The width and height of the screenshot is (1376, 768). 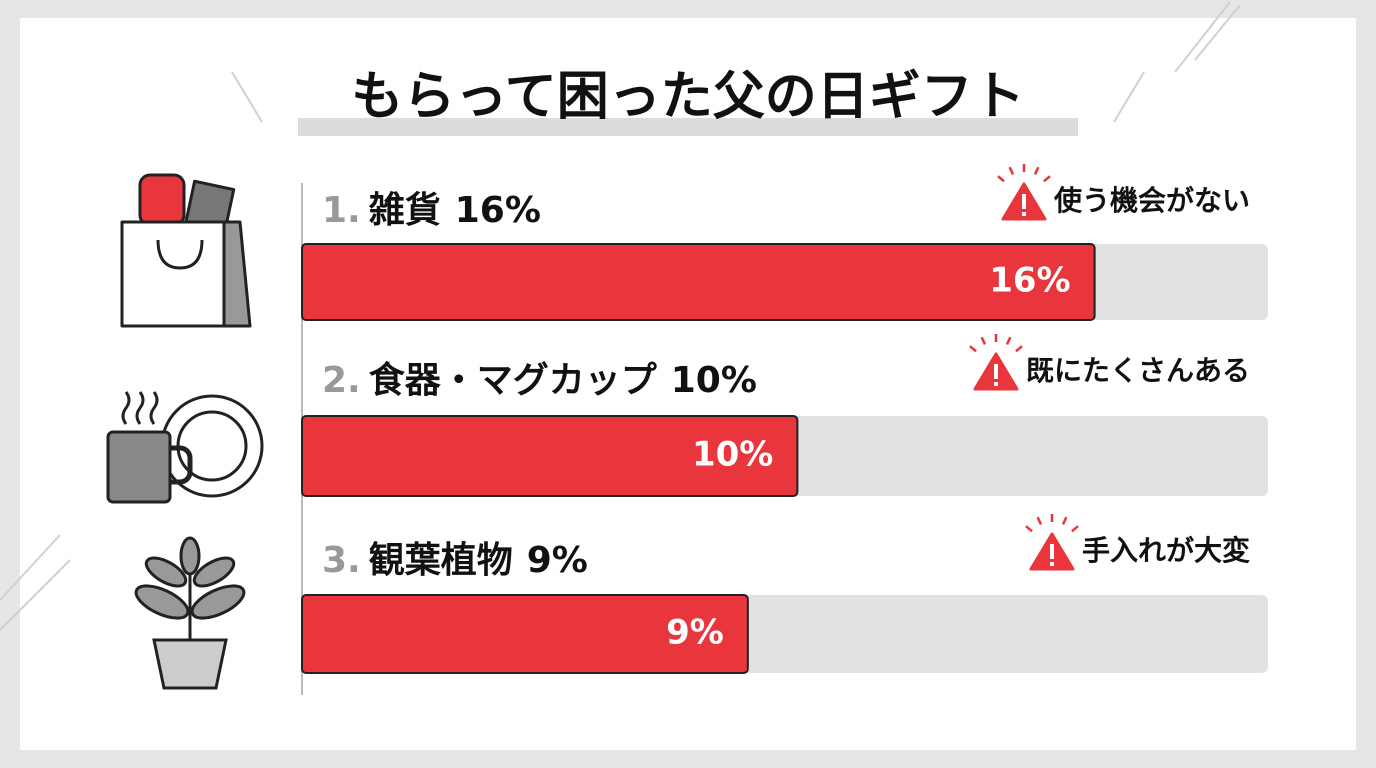 I want to click on value-label: 16%, so click(x=1029, y=281).